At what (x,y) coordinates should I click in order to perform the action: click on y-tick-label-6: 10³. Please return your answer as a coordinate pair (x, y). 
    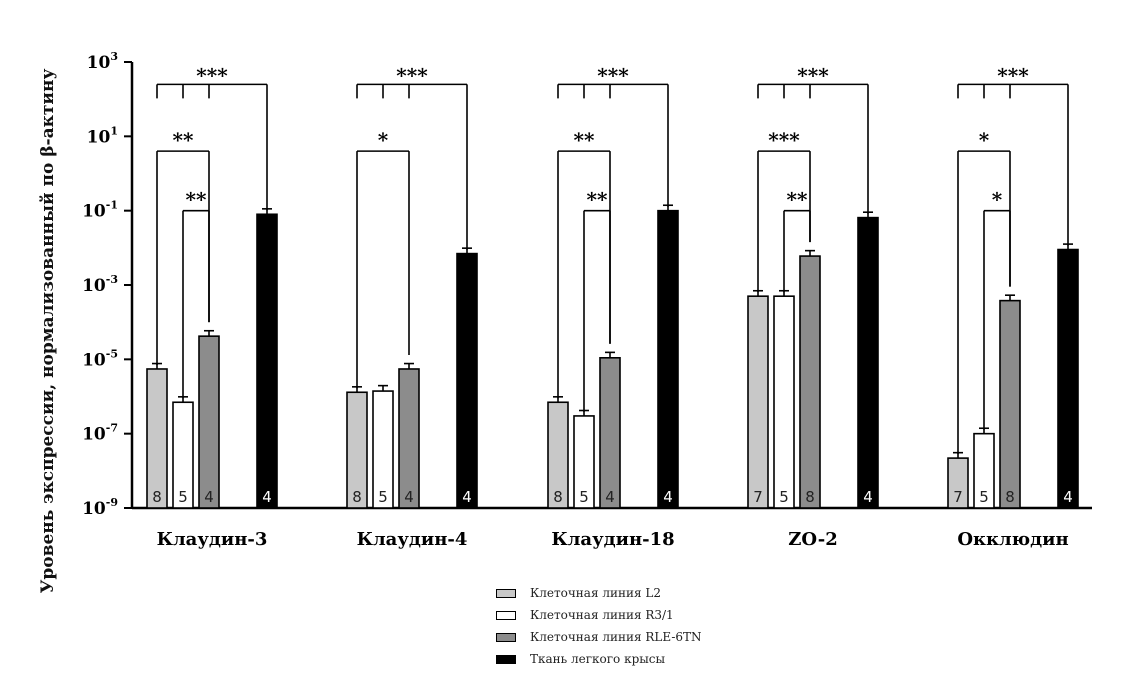
    Looking at the image, I should click on (102, 61).